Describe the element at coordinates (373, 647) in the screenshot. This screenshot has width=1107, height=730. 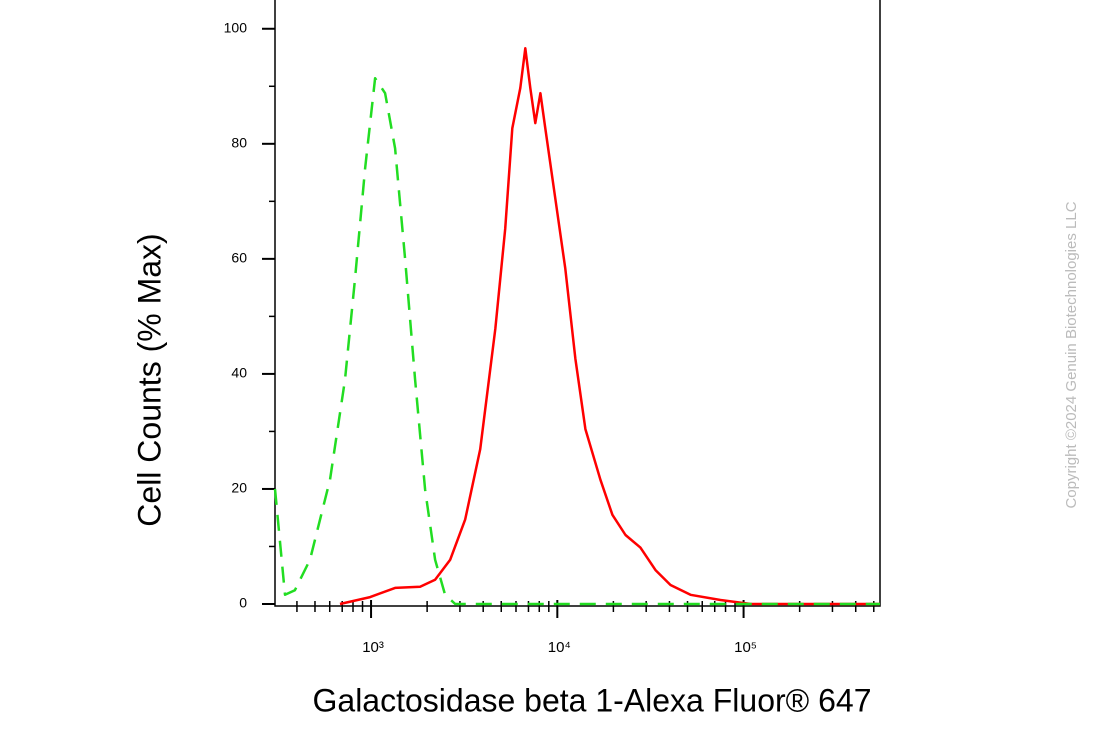
I see `x-tick-label: 10³` at that location.